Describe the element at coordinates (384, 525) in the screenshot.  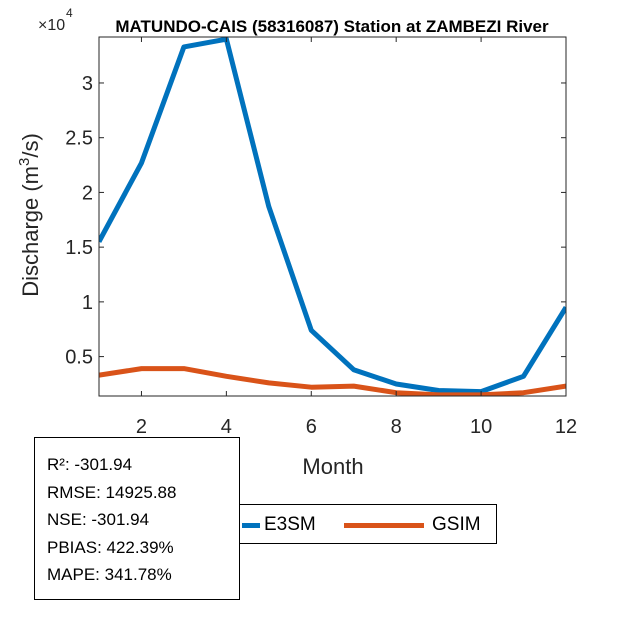
I see `legend-line-gsim` at that location.